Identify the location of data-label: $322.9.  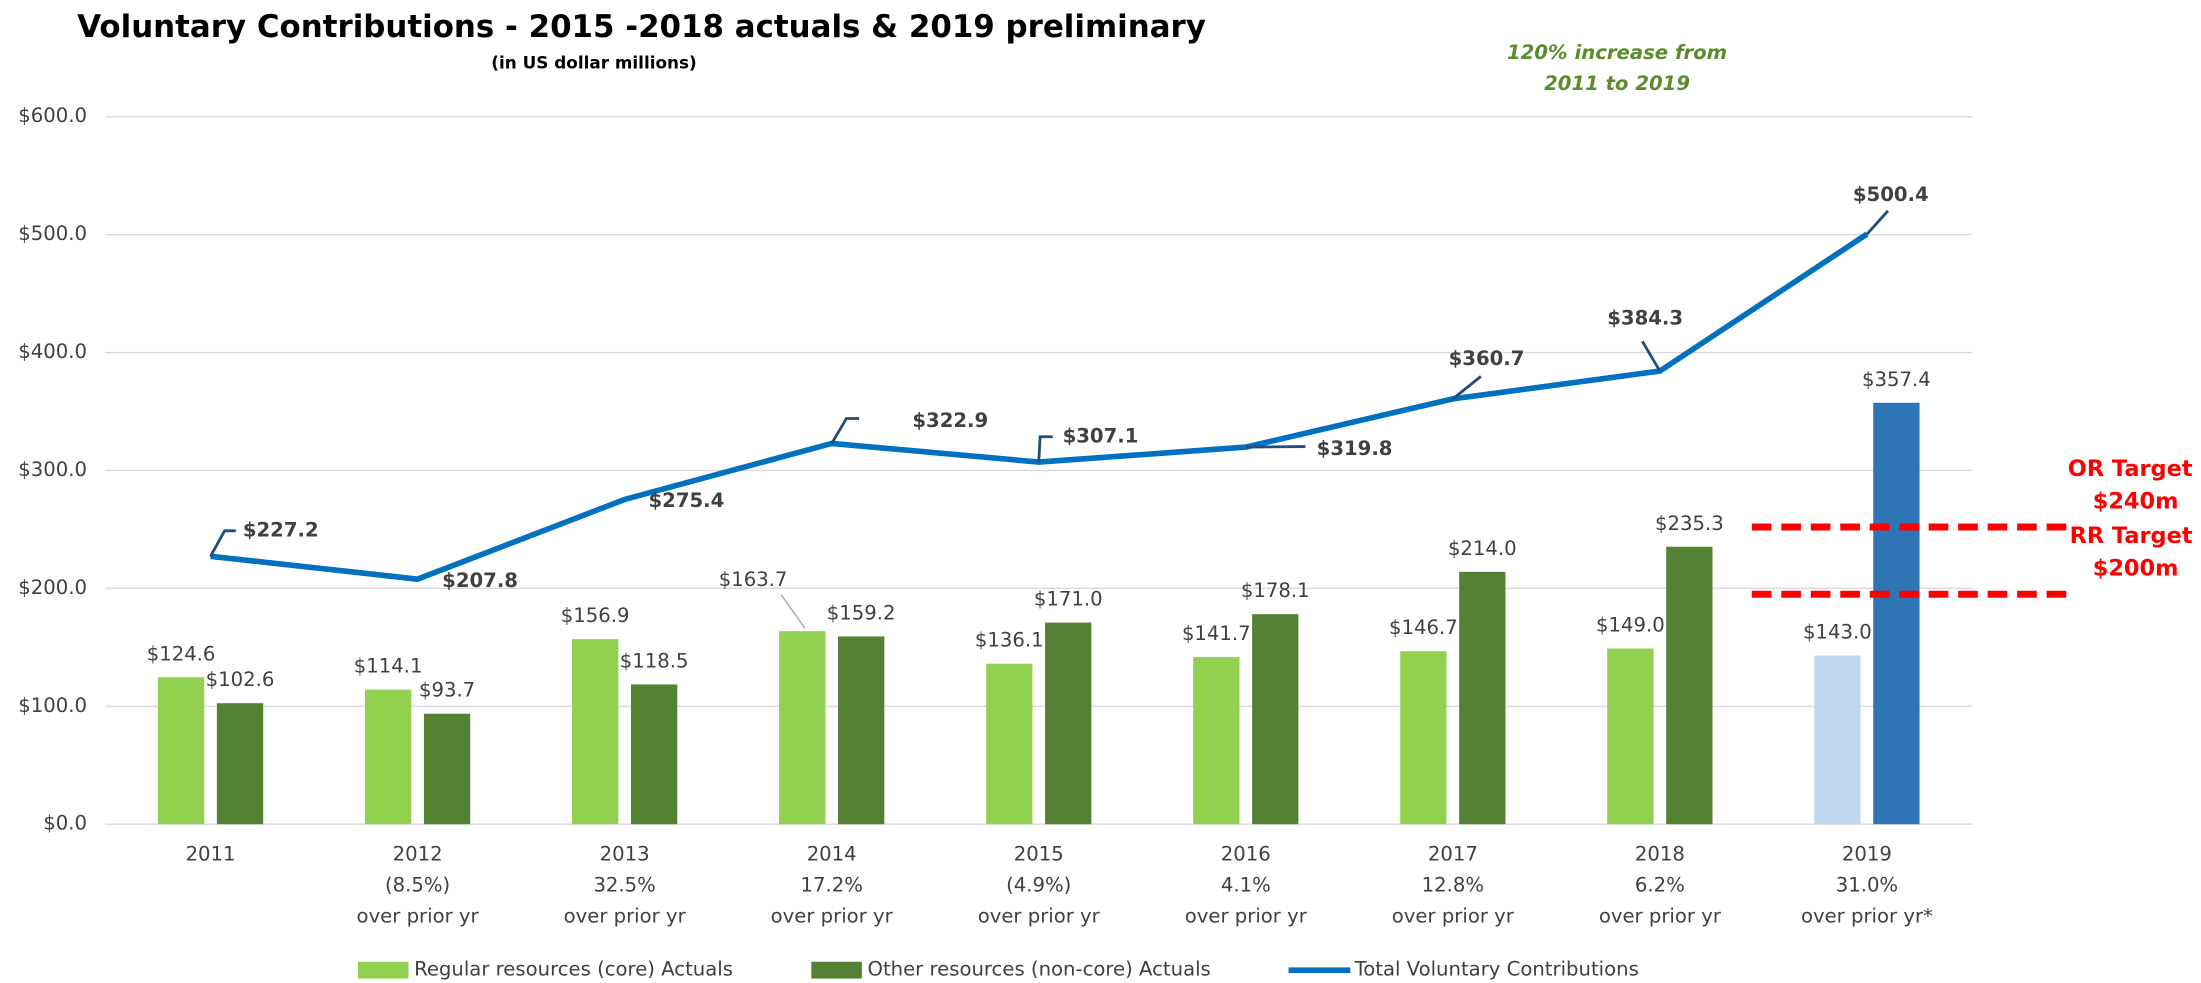
(950, 420).